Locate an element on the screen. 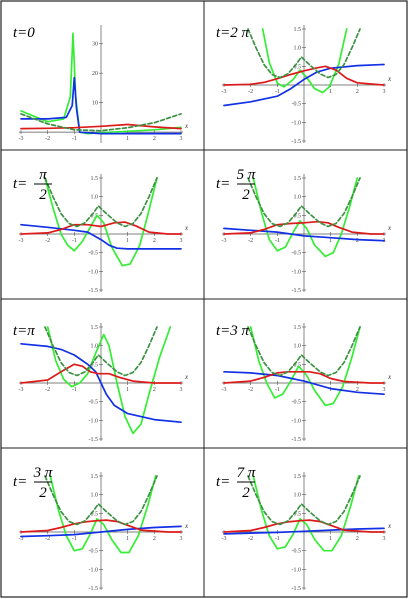 The image size is (409, 599). chart-panel: -3 -2 -1 1 2 3 1.5 1.0 0.5 -0.5 -1.0 -1.5 x t= 7 π 2 is located at coordinates (304, 528).